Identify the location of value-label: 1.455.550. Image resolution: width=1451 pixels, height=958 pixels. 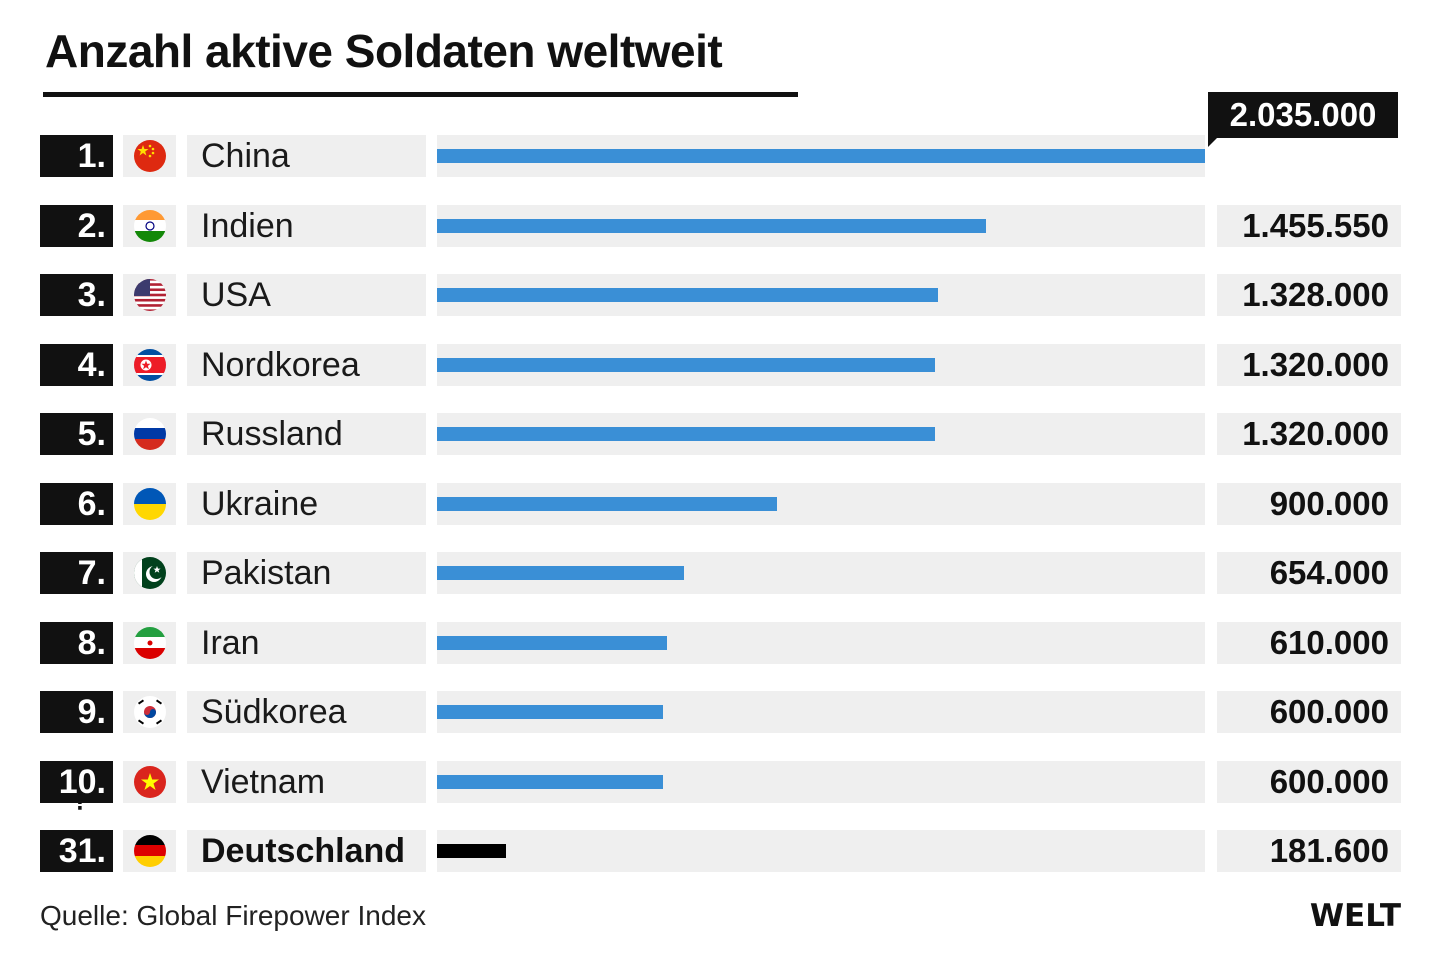
(1309, 226).